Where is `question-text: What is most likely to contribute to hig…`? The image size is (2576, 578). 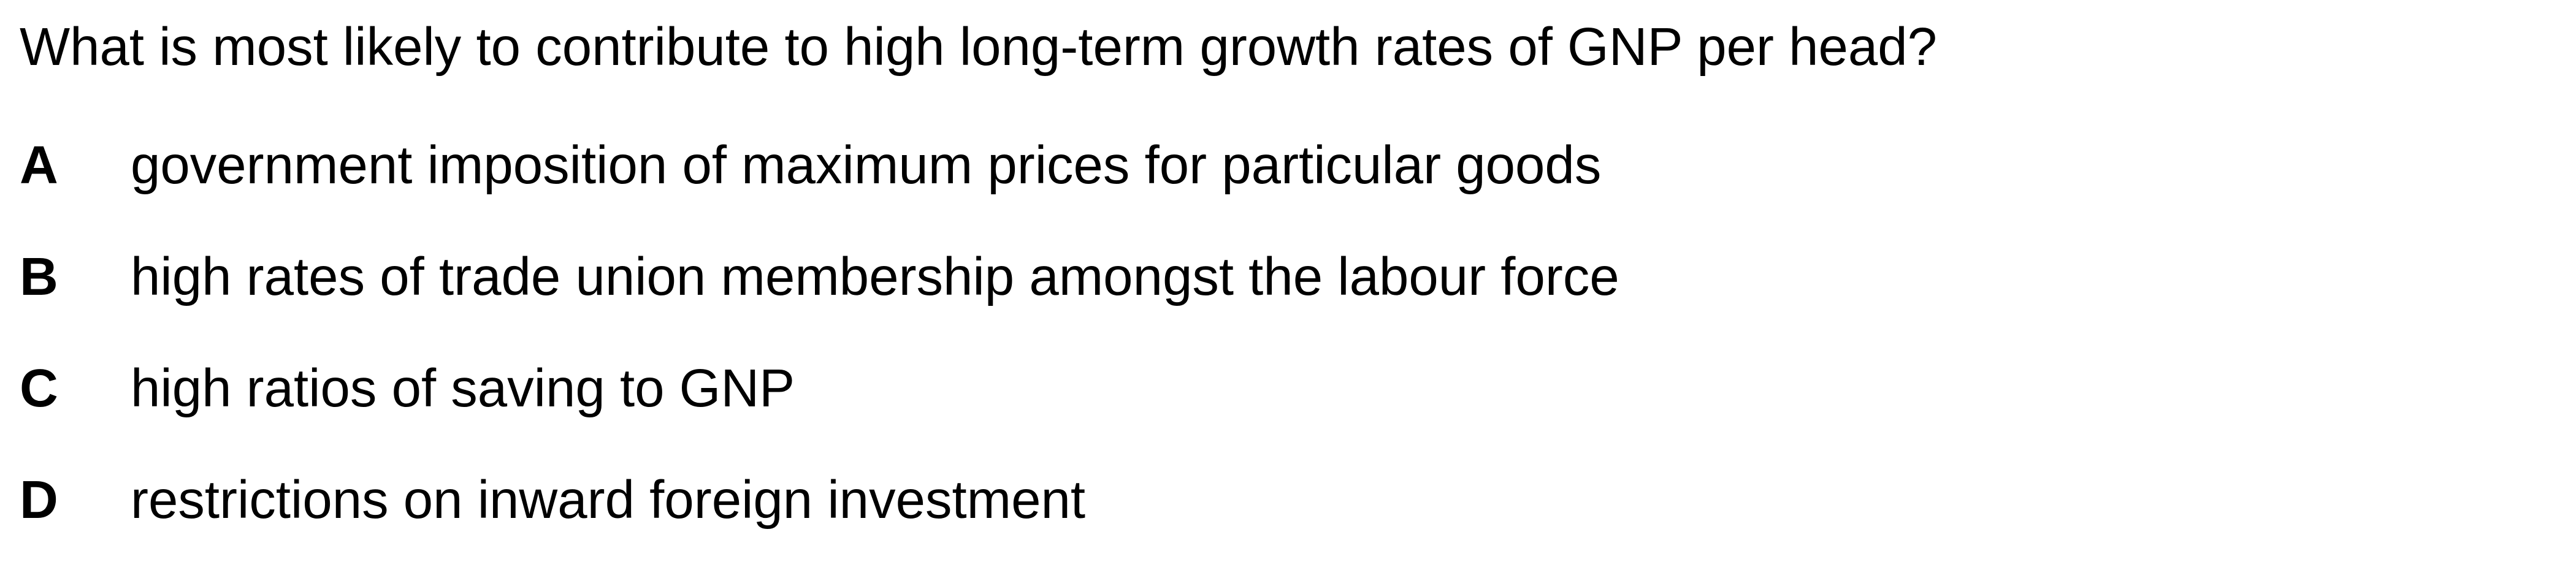
question-text: What is most likely to contribute to hig… is located at coordinates (979, 47).